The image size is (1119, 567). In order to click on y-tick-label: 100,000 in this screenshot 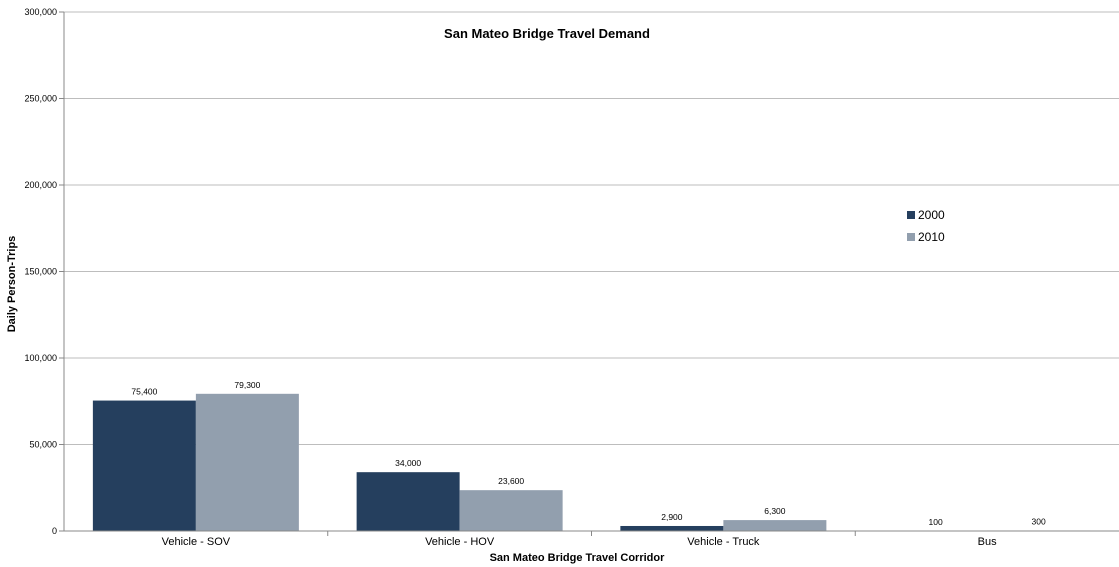, I will do `click(40, 358)`.